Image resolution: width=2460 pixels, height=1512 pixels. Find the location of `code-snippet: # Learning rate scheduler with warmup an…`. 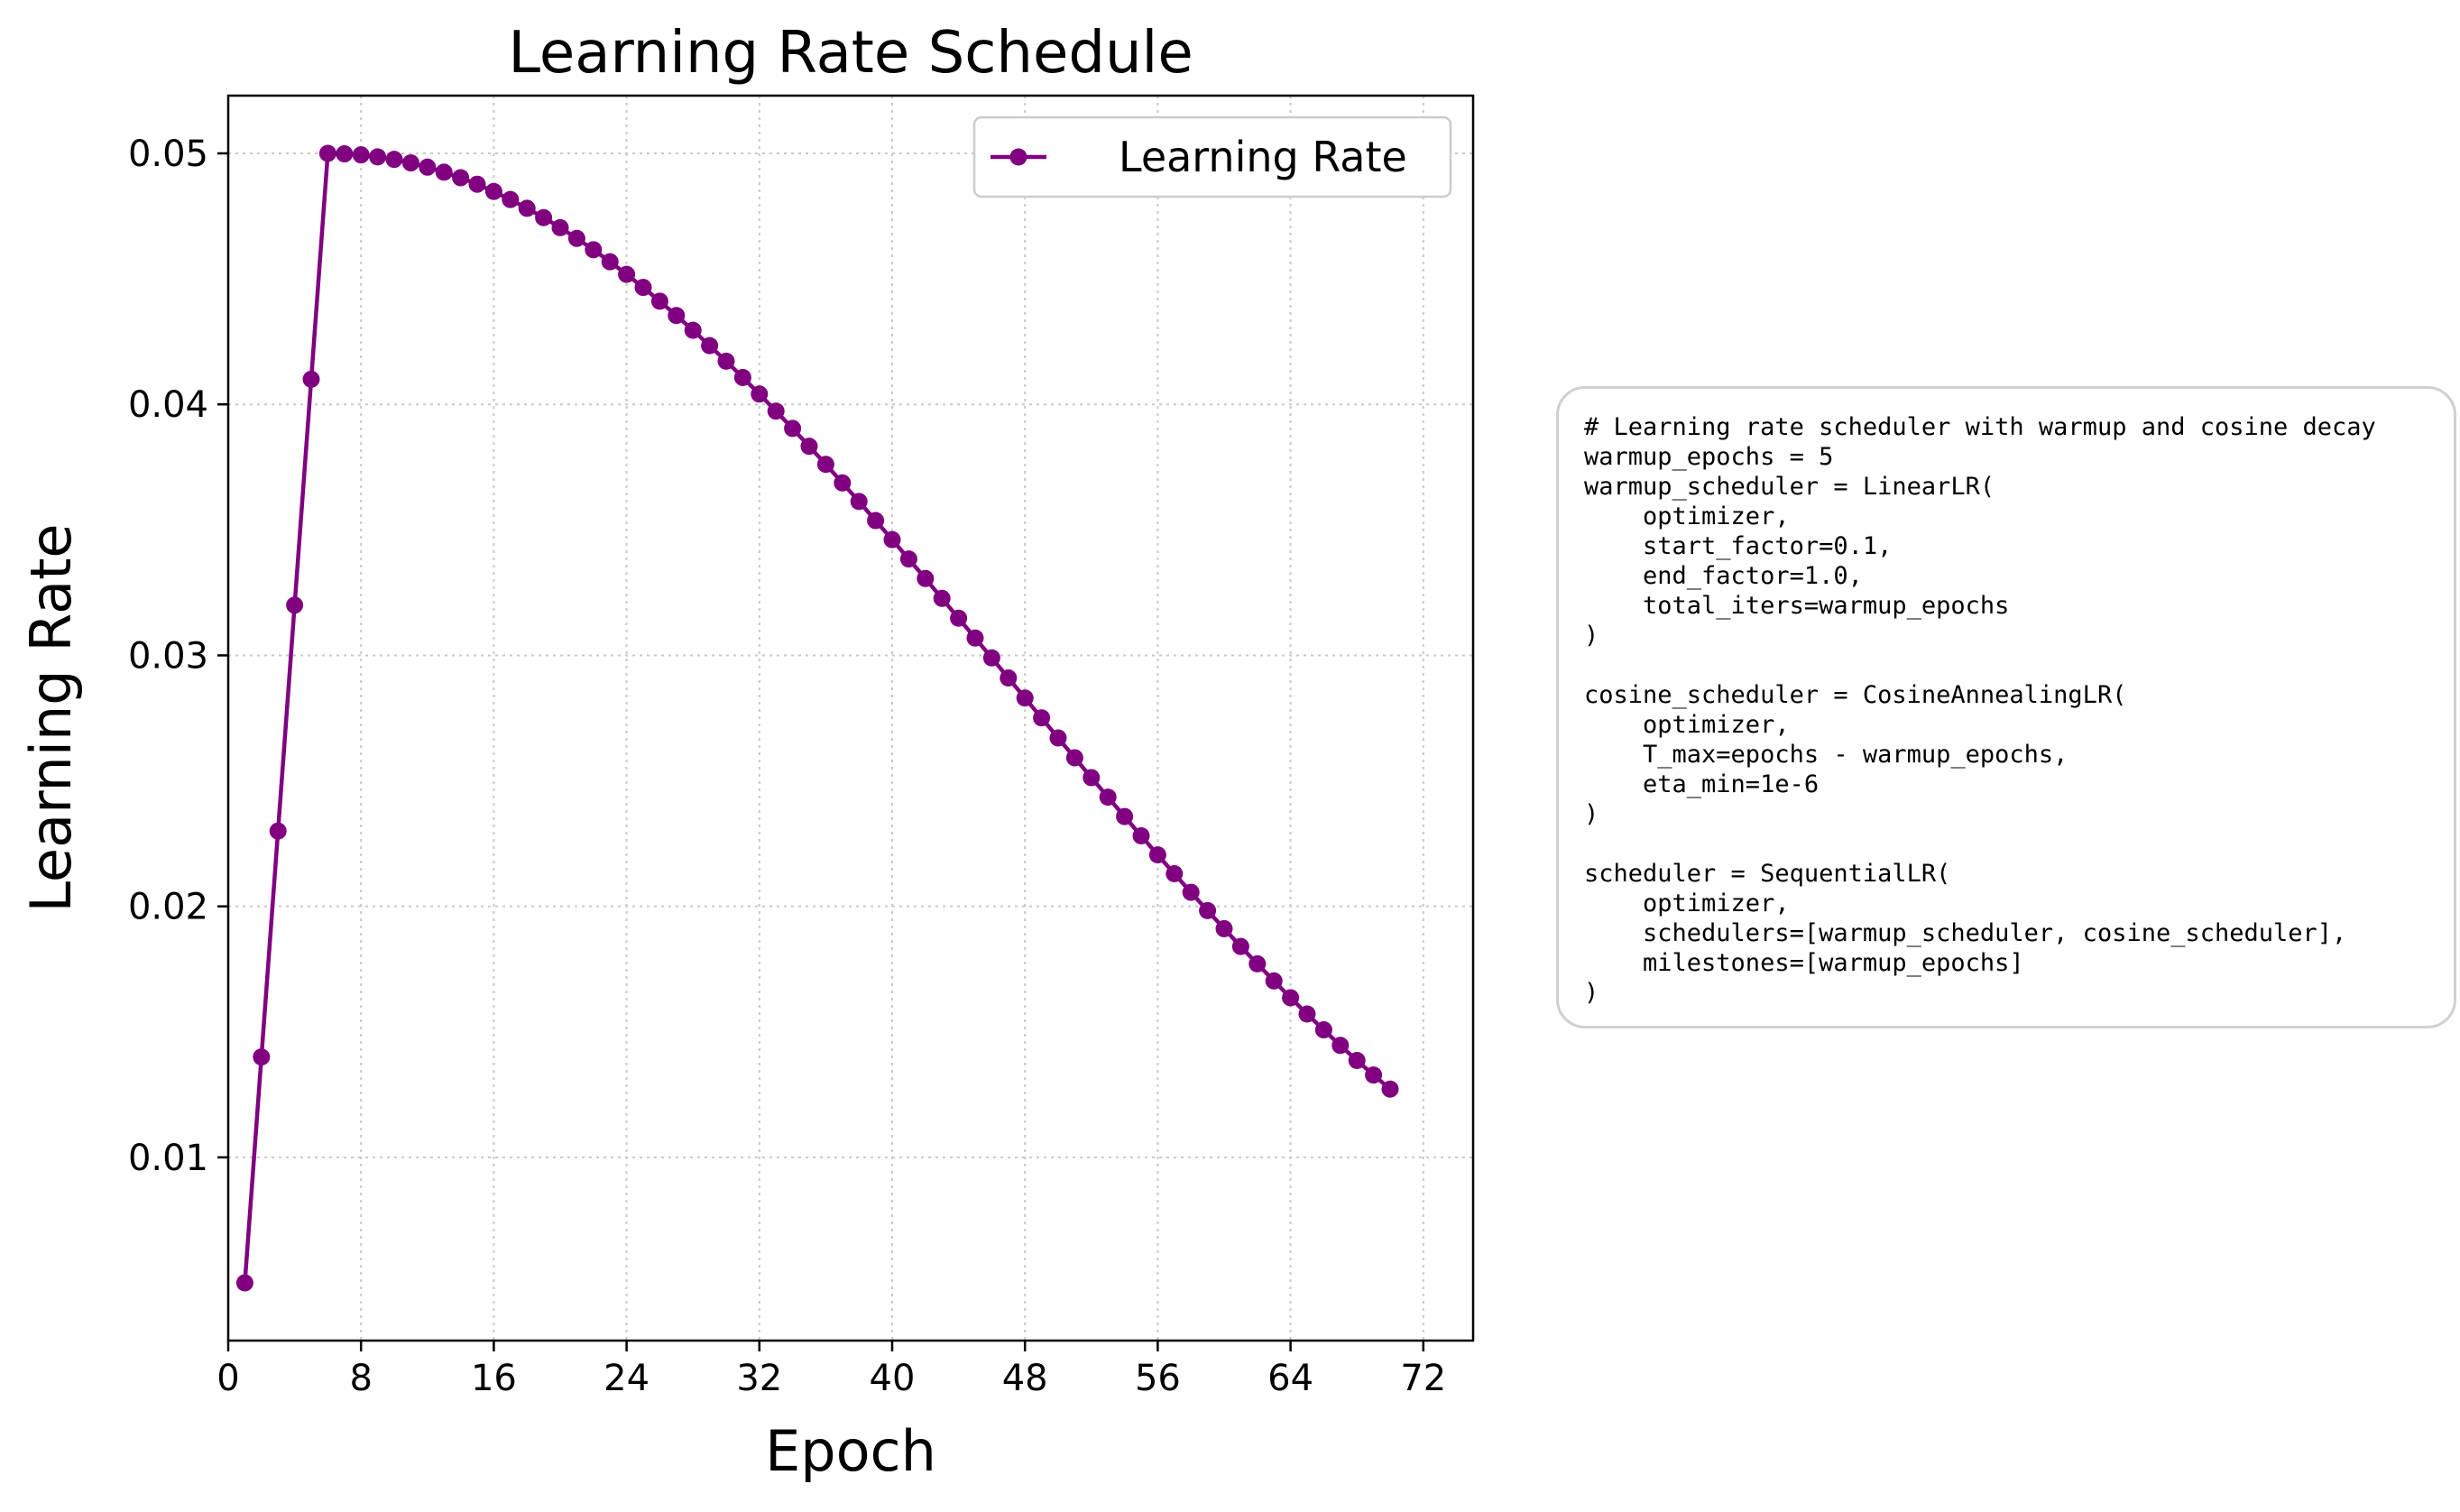

code-snippet: # Learning rate scheduler with warmup an… is located at coordinates (1980, 710).